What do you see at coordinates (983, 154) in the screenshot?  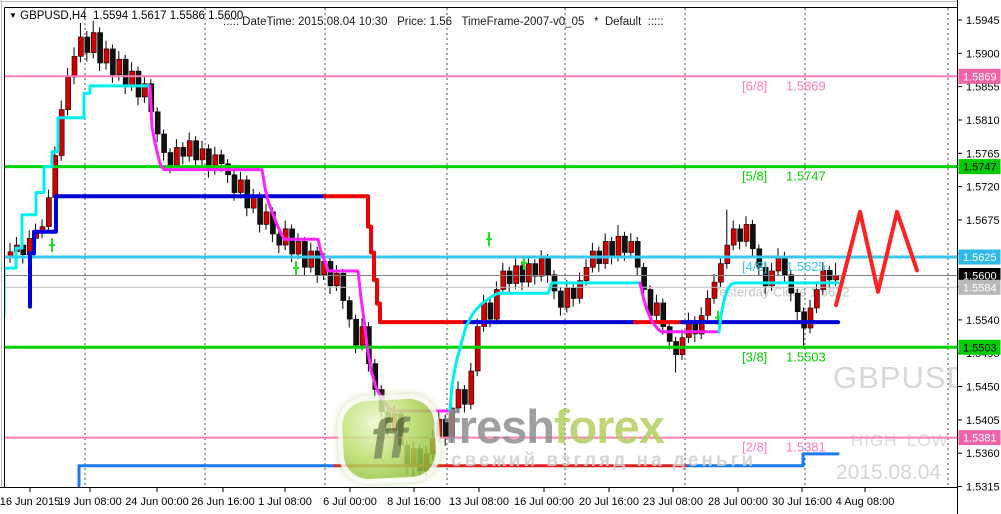 I see `price-tick-label: 1.5765` at bounding box center [983, 154].